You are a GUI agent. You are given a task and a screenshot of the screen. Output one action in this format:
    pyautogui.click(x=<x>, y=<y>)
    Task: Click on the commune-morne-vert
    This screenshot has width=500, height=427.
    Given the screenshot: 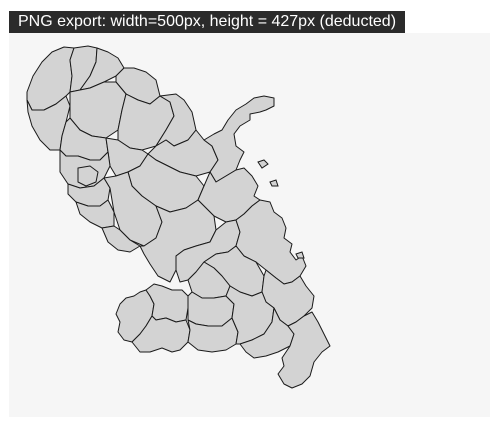 What is the action you would take?
    pyautogui.click(x=88, y=176)
    